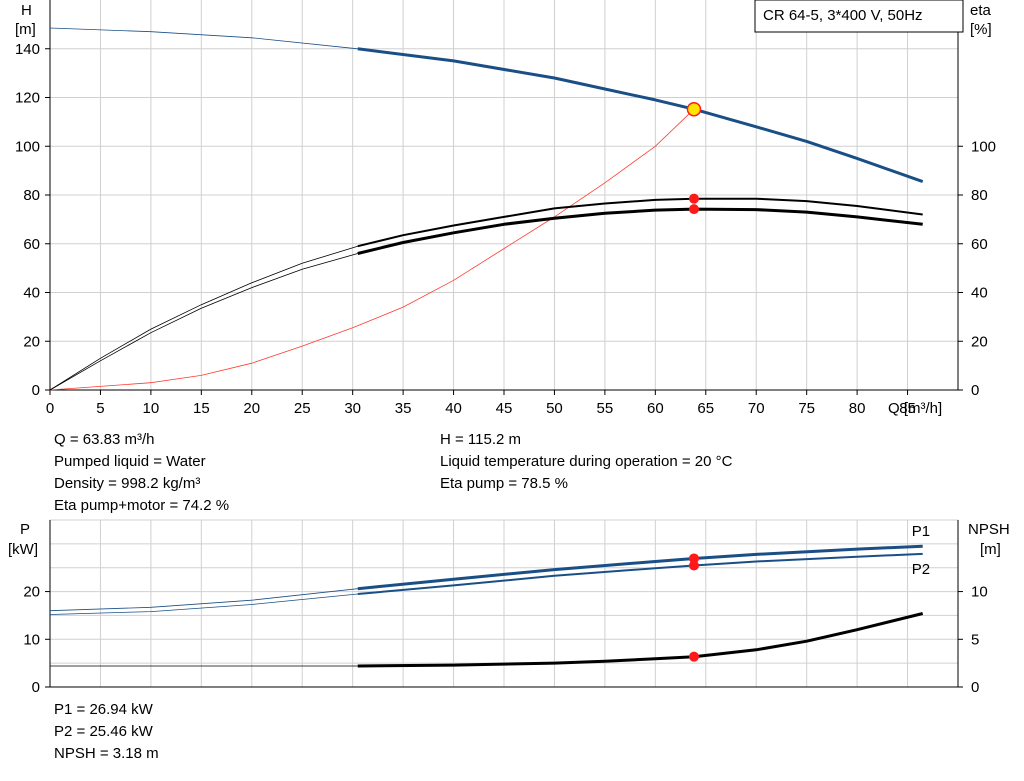 This screenshot has width=1024, height=781. What do you see at coordinates (756, 408) in the screenshot?
I see `x-tick-label: 70` at bounding box center [756, 408].